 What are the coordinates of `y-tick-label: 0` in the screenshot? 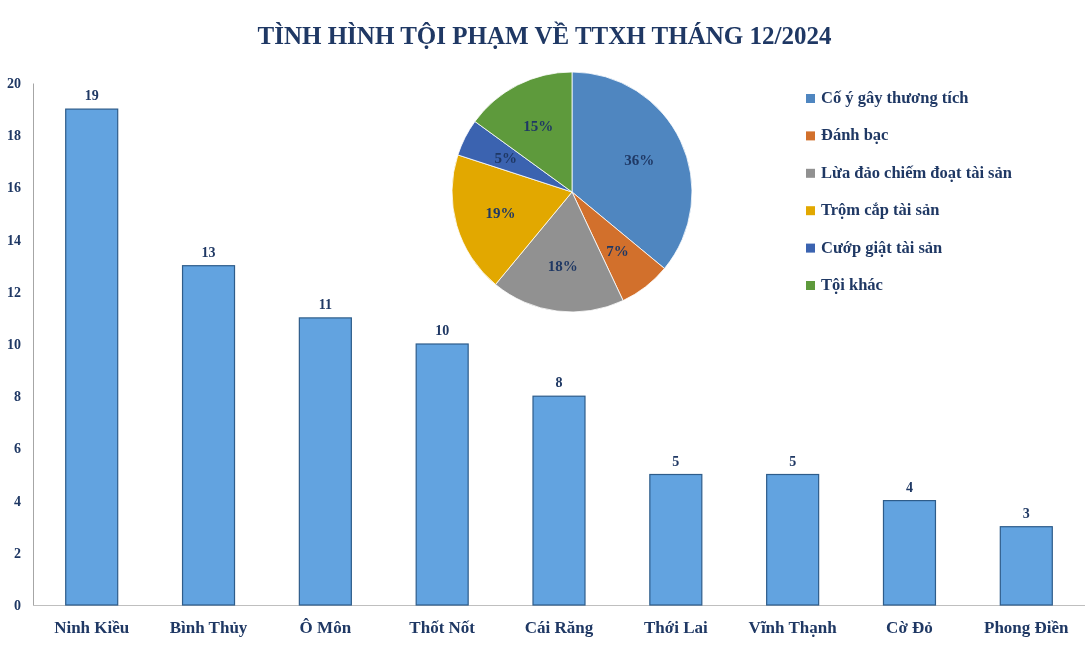 It's located at (17, 605).